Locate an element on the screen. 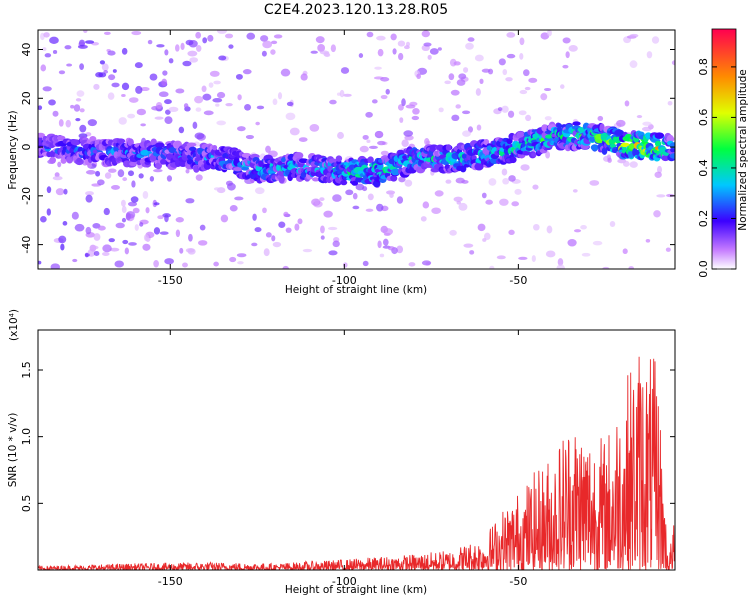 The width and height of the screenshot is (750, 600). x-tick-label: -50 is located at coordinates (518, 280).